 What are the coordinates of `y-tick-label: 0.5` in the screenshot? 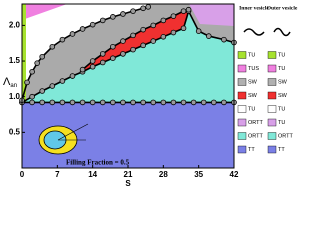 It's located at (15, 131).